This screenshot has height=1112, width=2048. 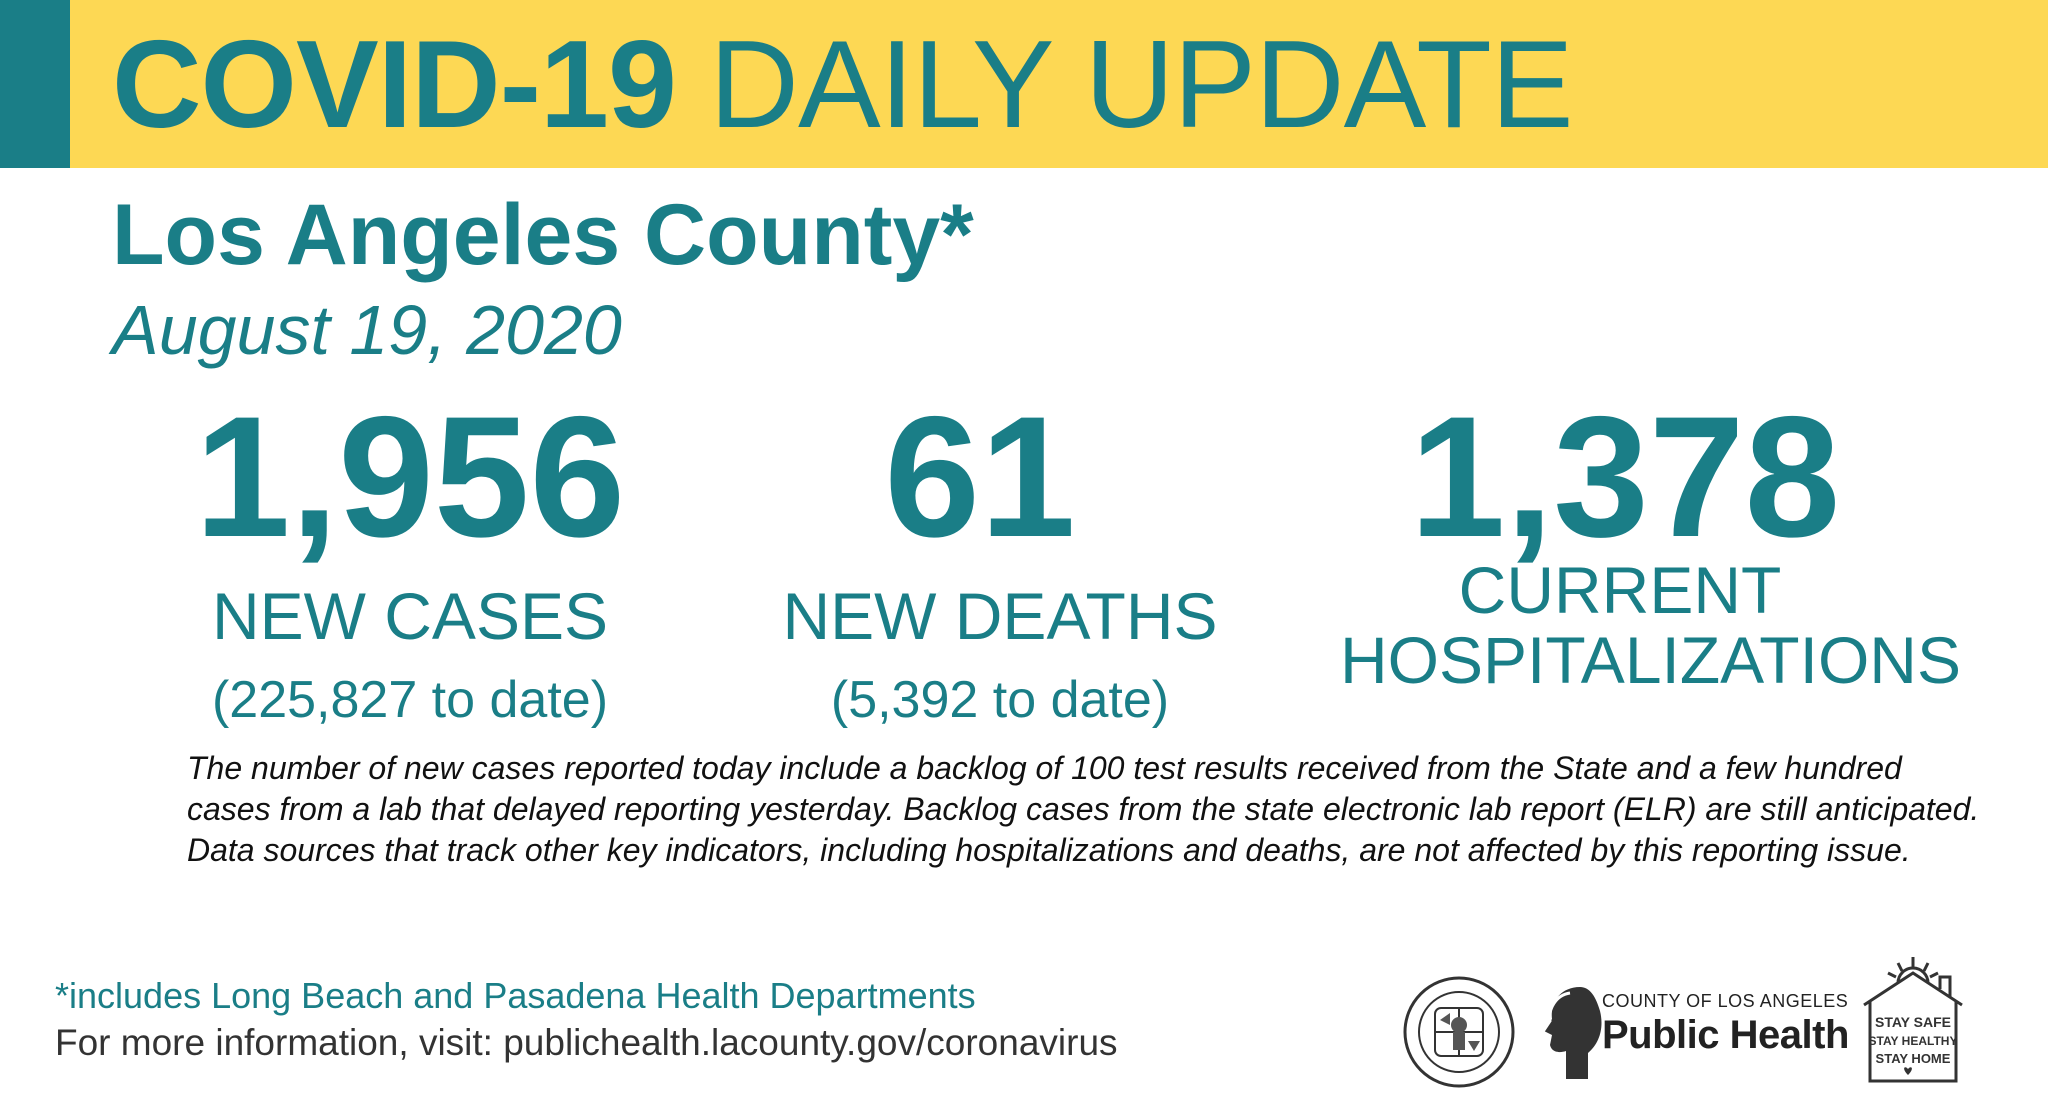 What do you see at coordinates (1570, 1033) in the screenshot?
I see `profile-silhouette-icon` at bounding box center [1570, 1033].